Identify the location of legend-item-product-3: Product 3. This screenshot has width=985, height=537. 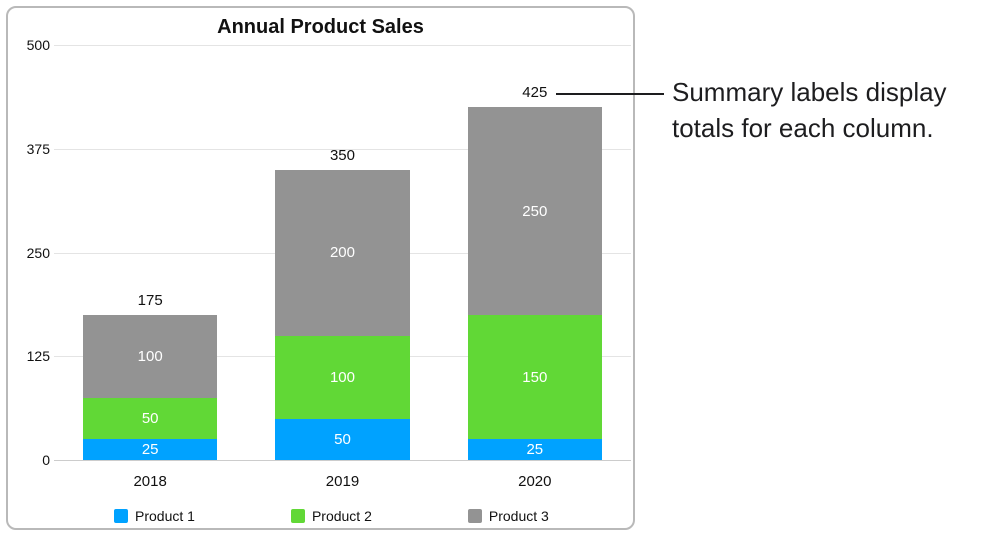
(508, 516).